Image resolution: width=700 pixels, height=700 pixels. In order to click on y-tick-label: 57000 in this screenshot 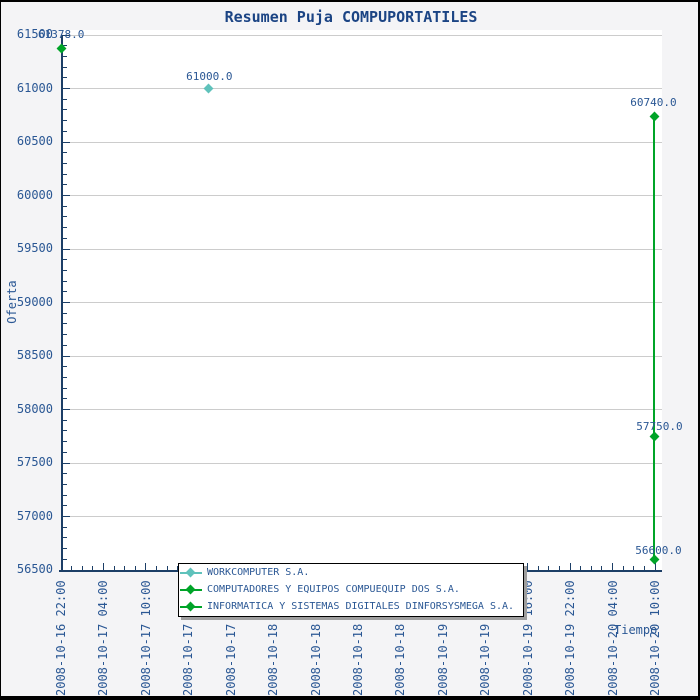, I will do `click(34, 515)`.